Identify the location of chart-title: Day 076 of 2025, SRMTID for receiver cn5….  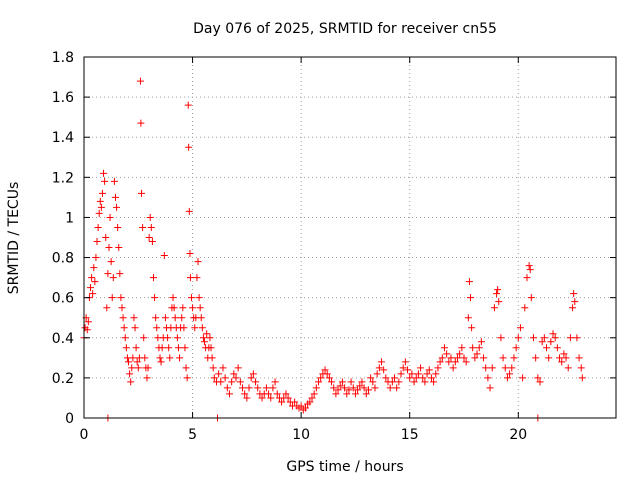
(345, 29).